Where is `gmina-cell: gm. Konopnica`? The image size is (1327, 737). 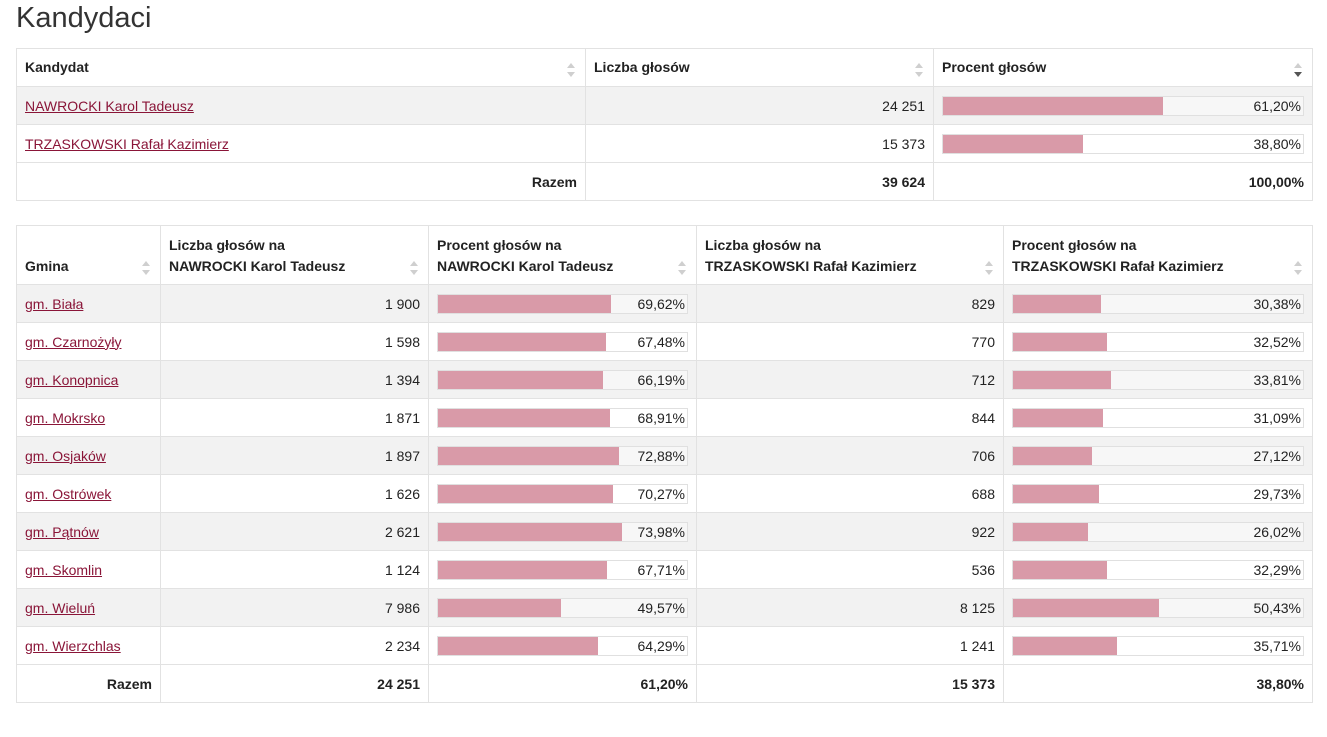
gmina-cell: gm. Konopnica is located at coordinates (88, 379).